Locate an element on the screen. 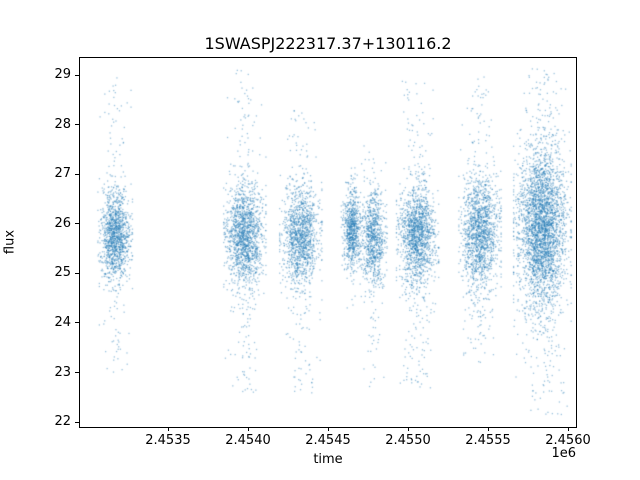  y-tick-label: 22 is located at coordinates (62, 422).